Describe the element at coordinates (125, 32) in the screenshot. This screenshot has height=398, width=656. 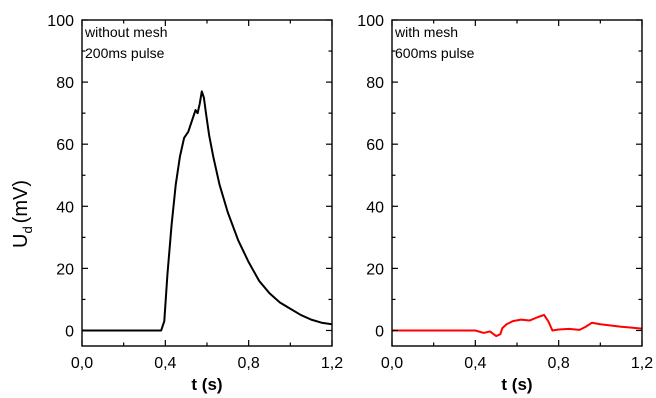
I see `annotation-line-0: without mesh` at that location.